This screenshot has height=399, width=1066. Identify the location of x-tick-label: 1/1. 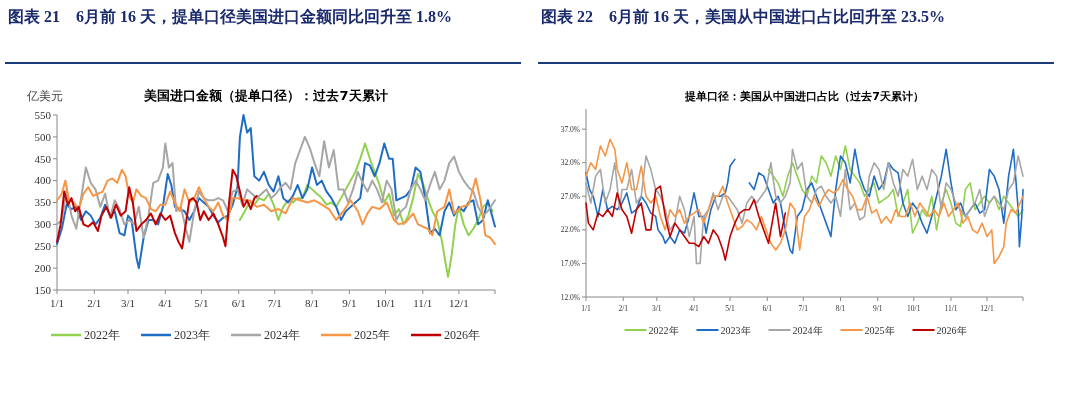
(57, 303).